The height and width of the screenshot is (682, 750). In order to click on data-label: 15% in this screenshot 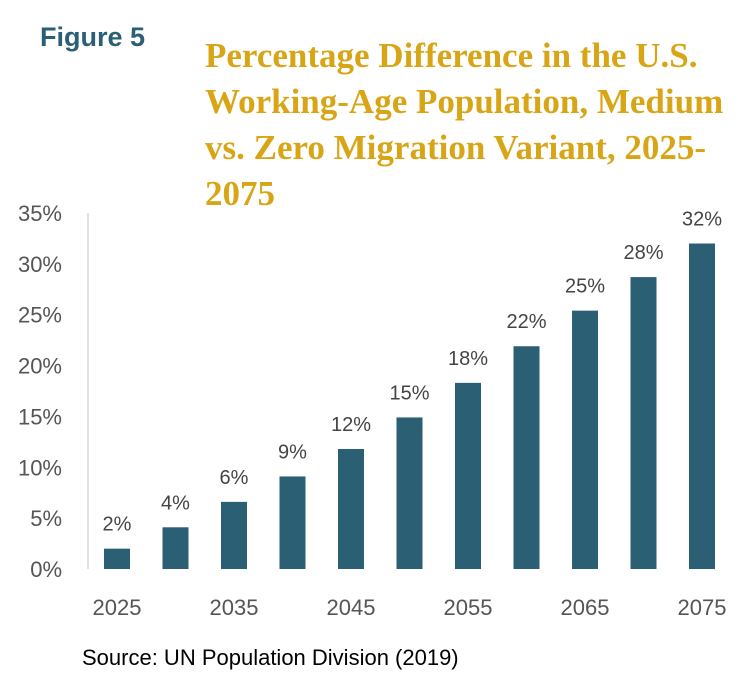, I will do `click(409, 393)`.